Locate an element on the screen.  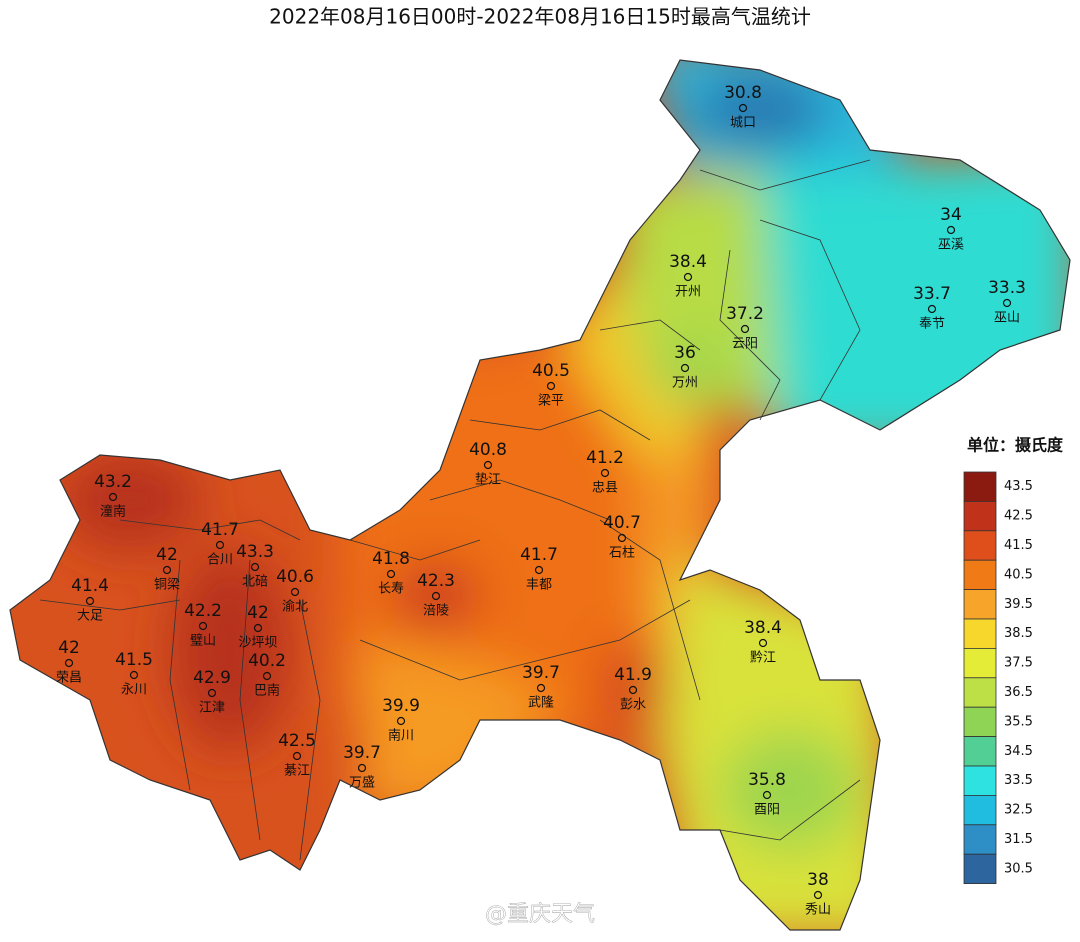
legend-label: 42.5 is located at coordinates (1018, 516).